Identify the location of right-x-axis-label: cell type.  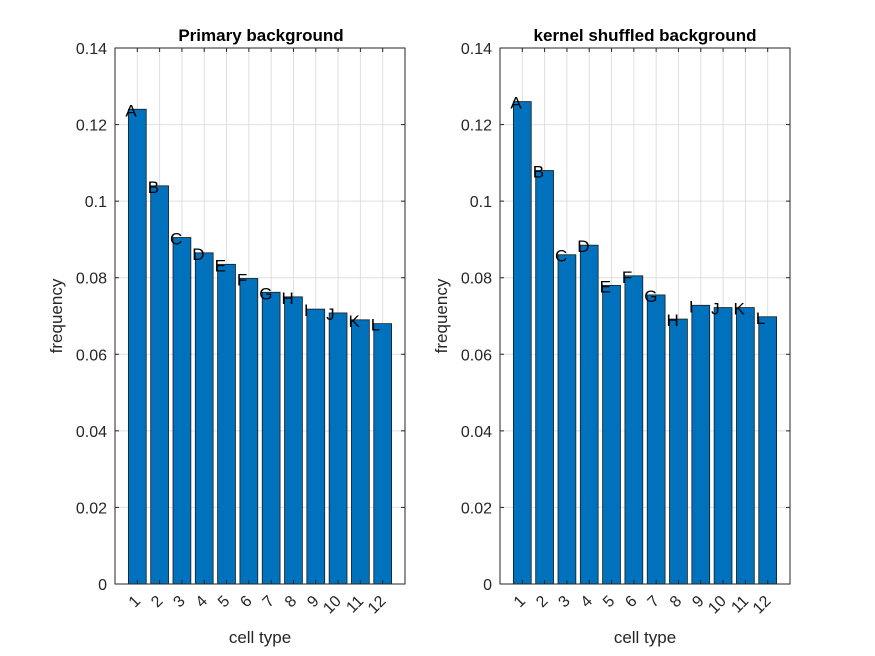
(645, 637).